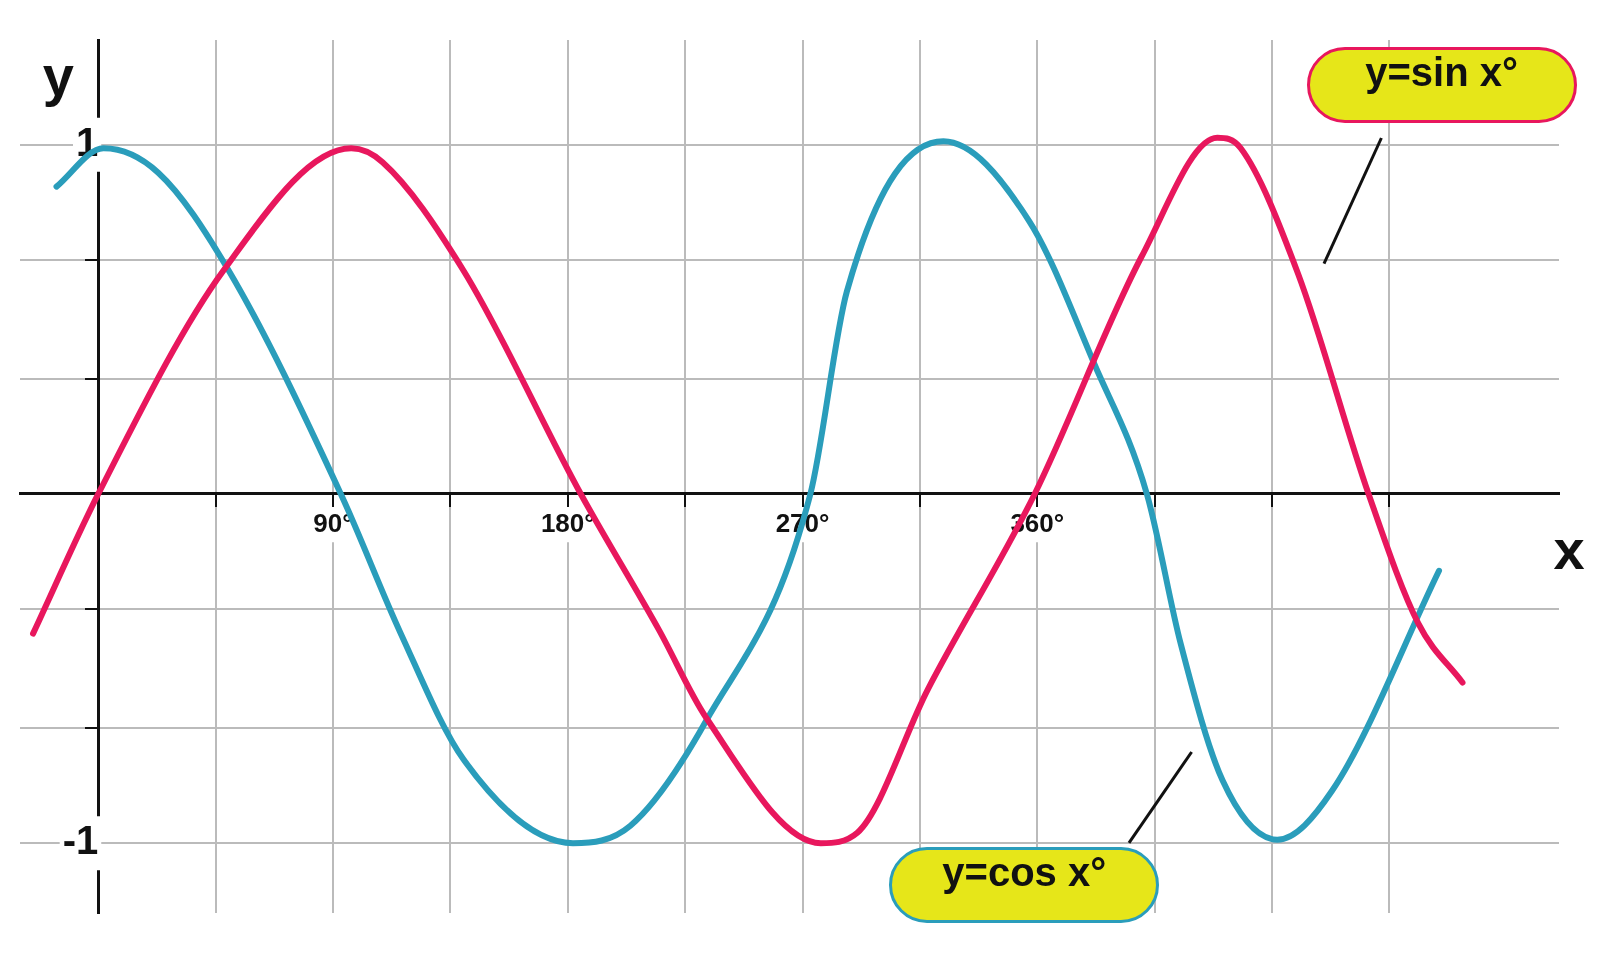 This screenshot has height=953, width=1619. Describe the element at coordinates (1569, 550) in the screenshot. I see `x-axis-title: x` at that location.